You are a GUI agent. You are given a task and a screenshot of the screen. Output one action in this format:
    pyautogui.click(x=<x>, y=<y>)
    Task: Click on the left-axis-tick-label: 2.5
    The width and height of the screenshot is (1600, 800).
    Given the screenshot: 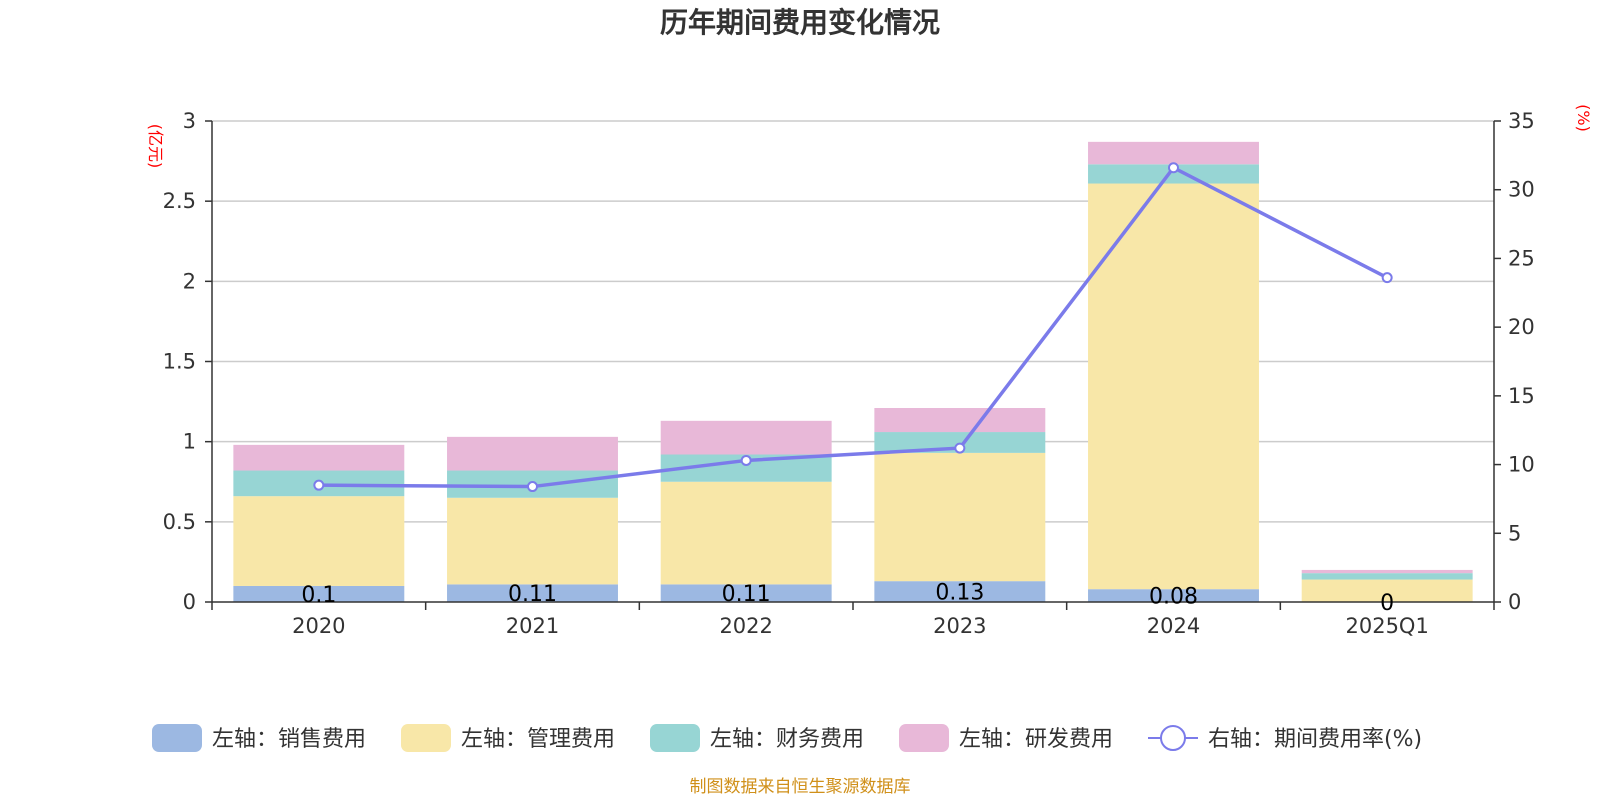 What is the action you would take?
    pyautogui.click(x=179, y=201)
    